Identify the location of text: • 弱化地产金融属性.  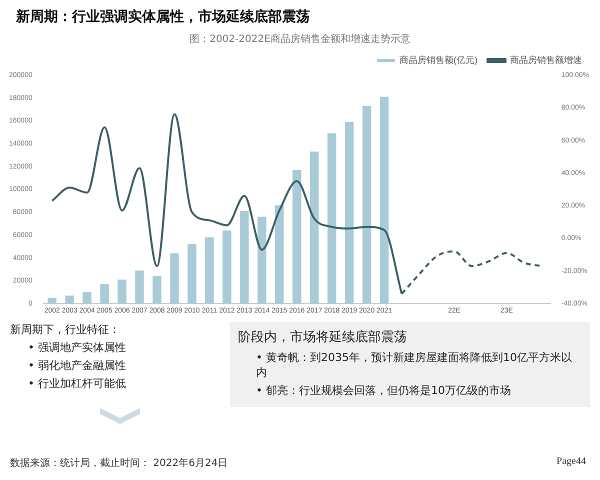
(77, 365).